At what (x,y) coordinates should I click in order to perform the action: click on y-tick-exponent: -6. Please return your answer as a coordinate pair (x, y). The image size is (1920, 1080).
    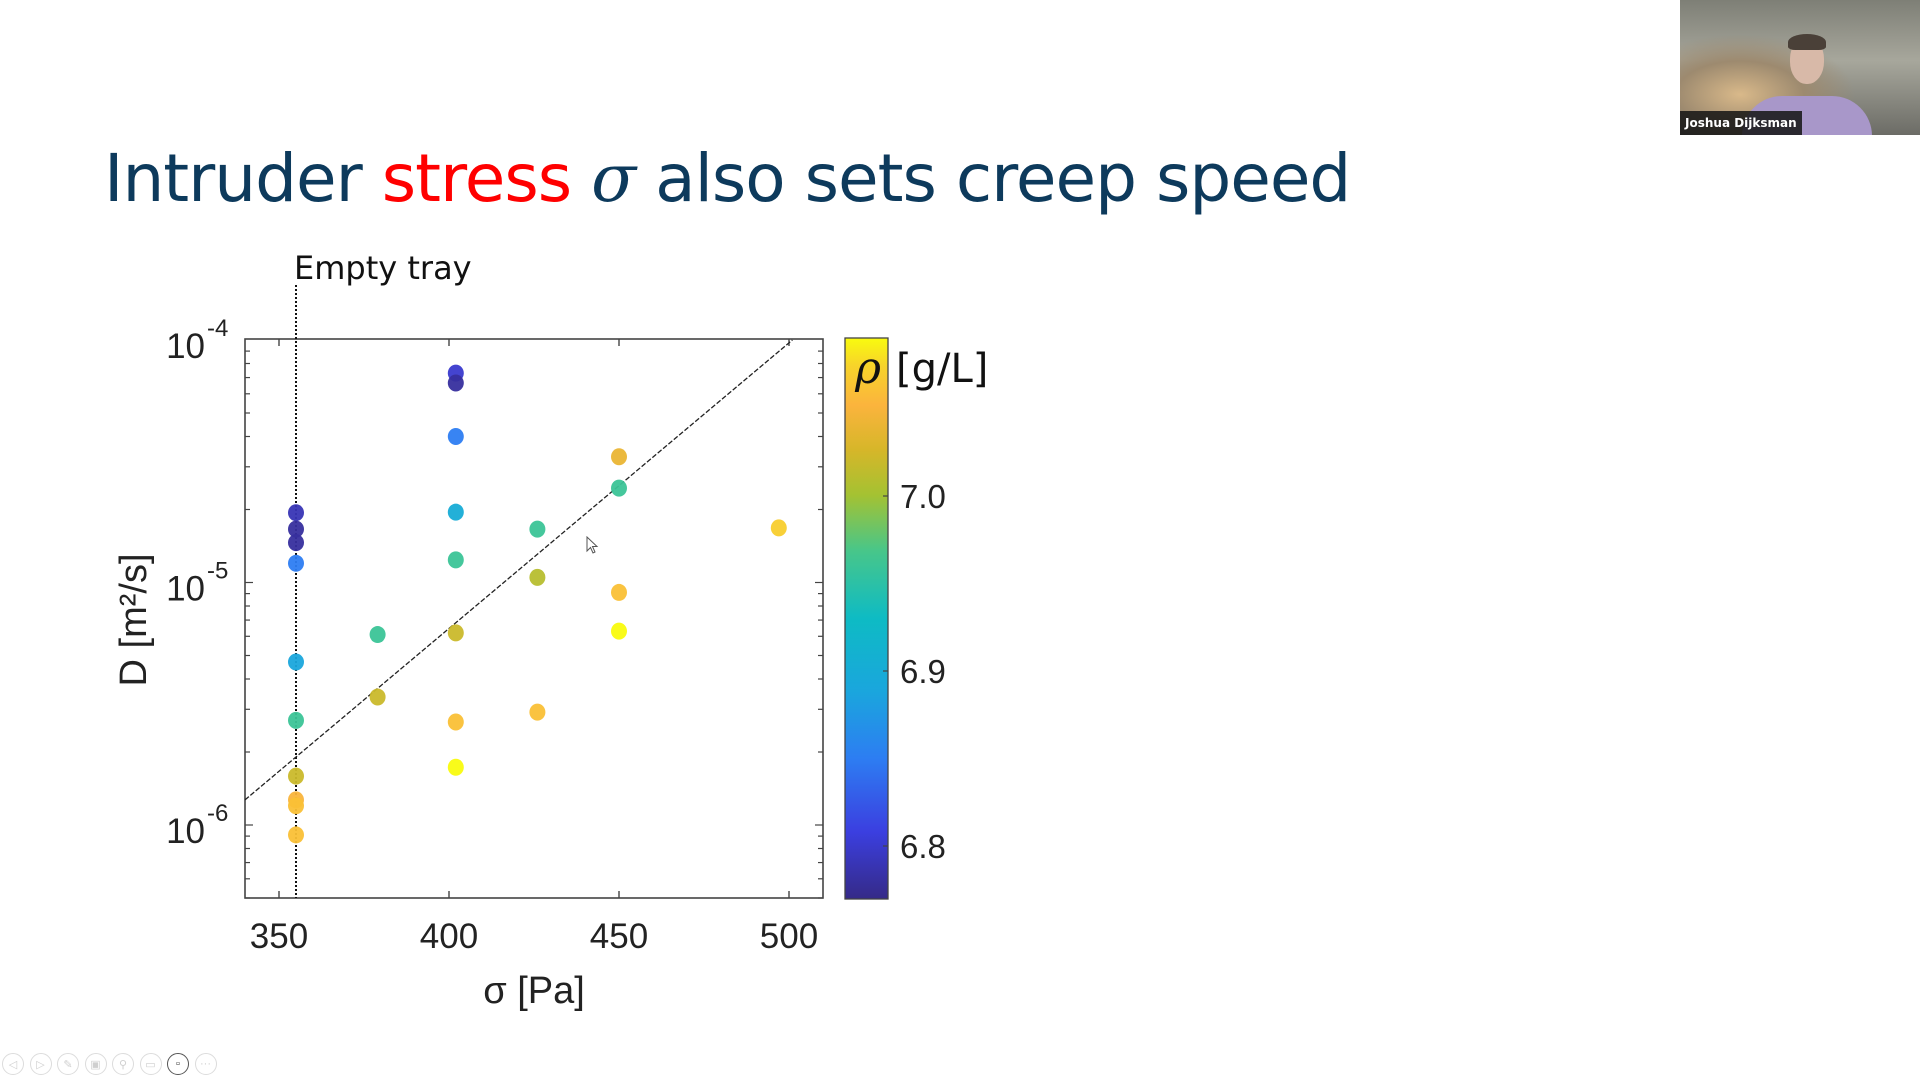
    Looking at the image, I should click on (217, 813).